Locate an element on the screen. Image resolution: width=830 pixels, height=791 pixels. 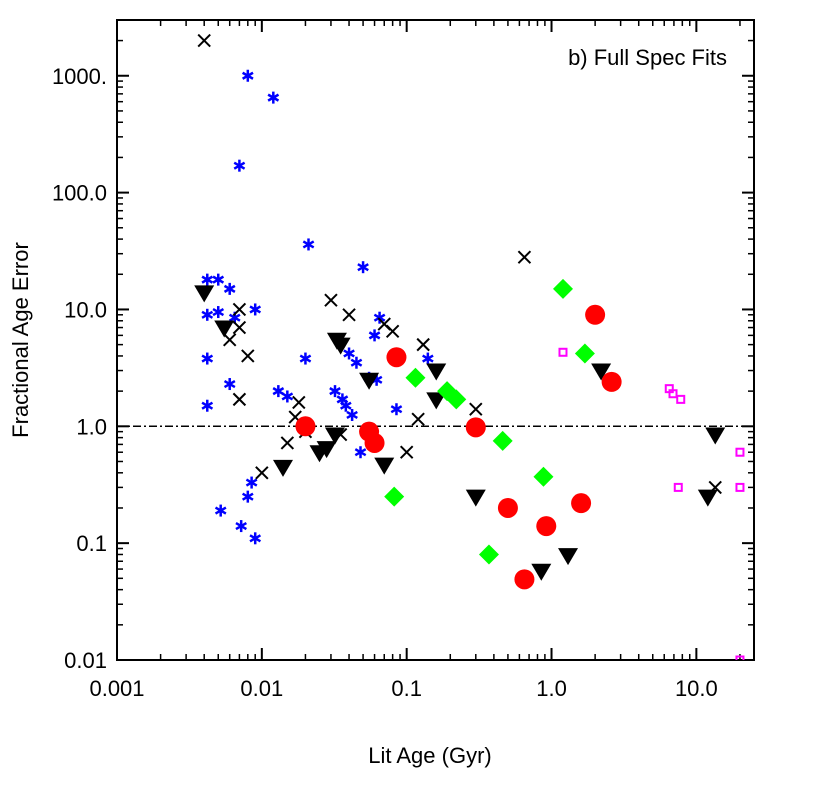
chart-title: b) Full Spec Fits is located at coordinates (647, 57).